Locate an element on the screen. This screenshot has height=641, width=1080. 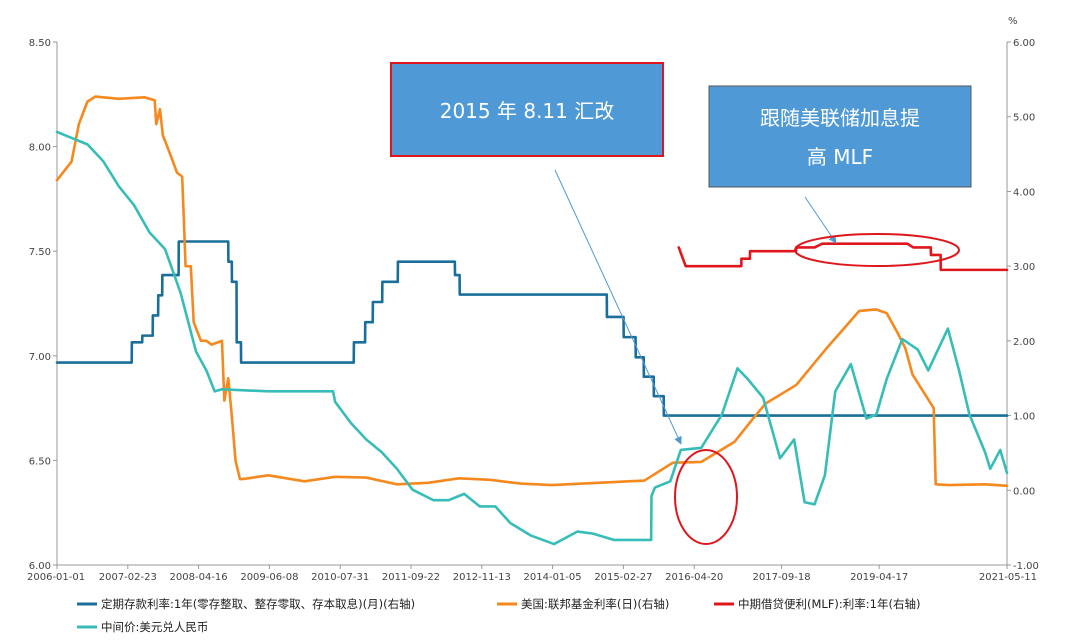
right-tick-label: 4.00 is located at coordinates (1024, 192).